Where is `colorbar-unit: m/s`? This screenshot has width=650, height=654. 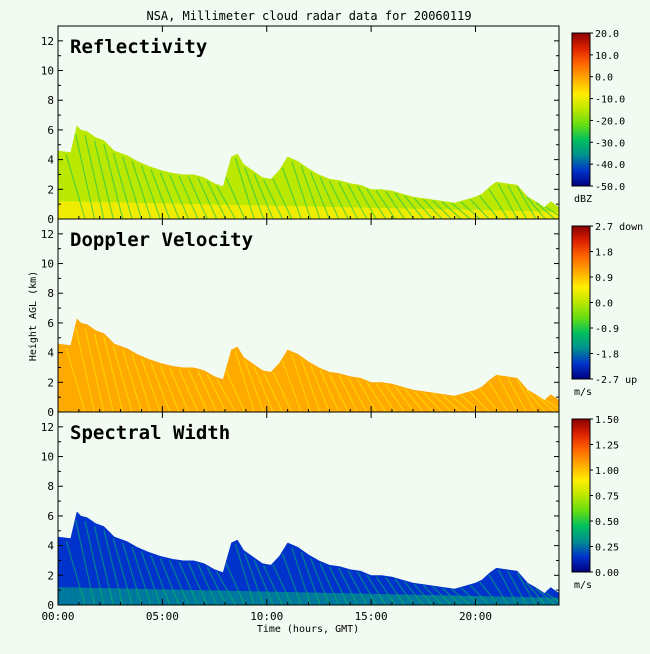 colorbar-unit: m/s is located at coordinates (583, 585).